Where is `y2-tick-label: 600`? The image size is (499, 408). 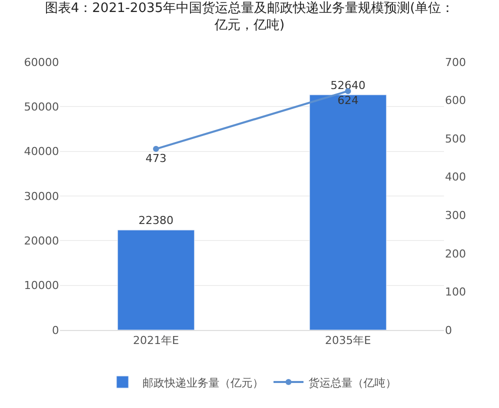 y2-tick-label: 600 is located at coordinates (455, 101).